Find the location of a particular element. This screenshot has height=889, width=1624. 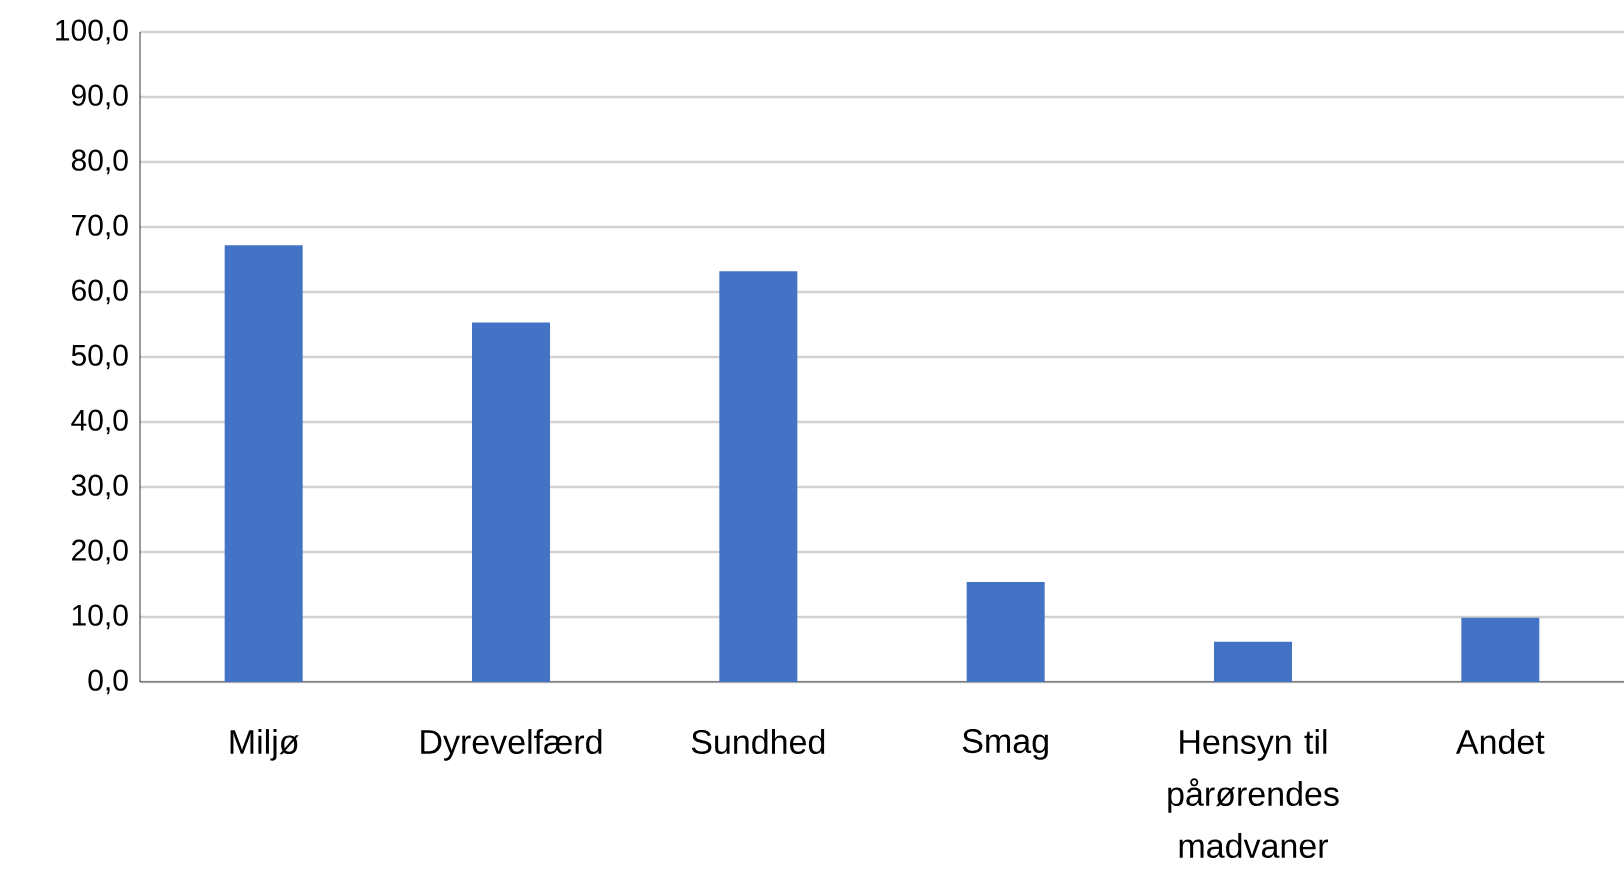

y-tick-label: 10,0 is located at coordinates (100, 617).